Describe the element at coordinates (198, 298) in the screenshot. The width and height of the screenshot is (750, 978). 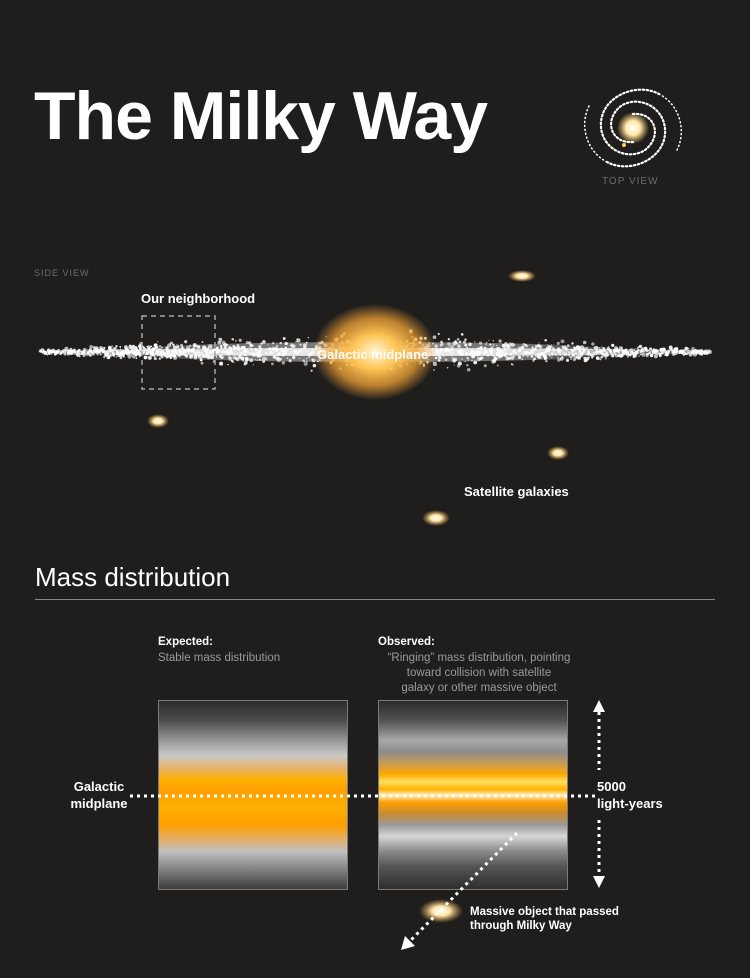
I see `neighborhood-label: Our neighborhood` at that location.